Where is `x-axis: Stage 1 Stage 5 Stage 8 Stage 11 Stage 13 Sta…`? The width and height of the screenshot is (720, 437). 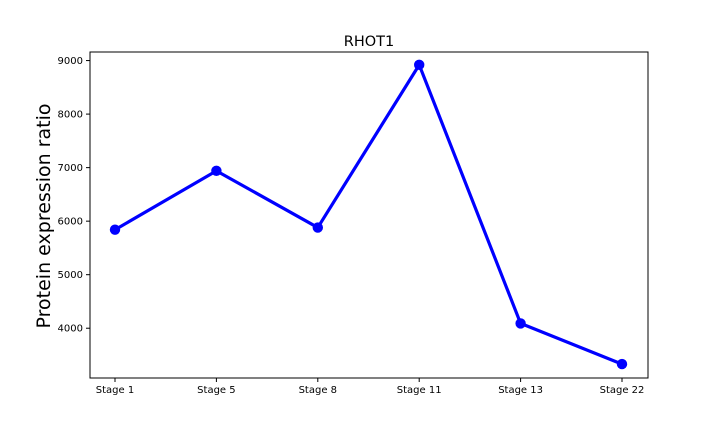 x-axis: Stage 1 Stage 5 Stage 8 Stage 11 Stage 13 Sta… is located at coordinates (370, 387).